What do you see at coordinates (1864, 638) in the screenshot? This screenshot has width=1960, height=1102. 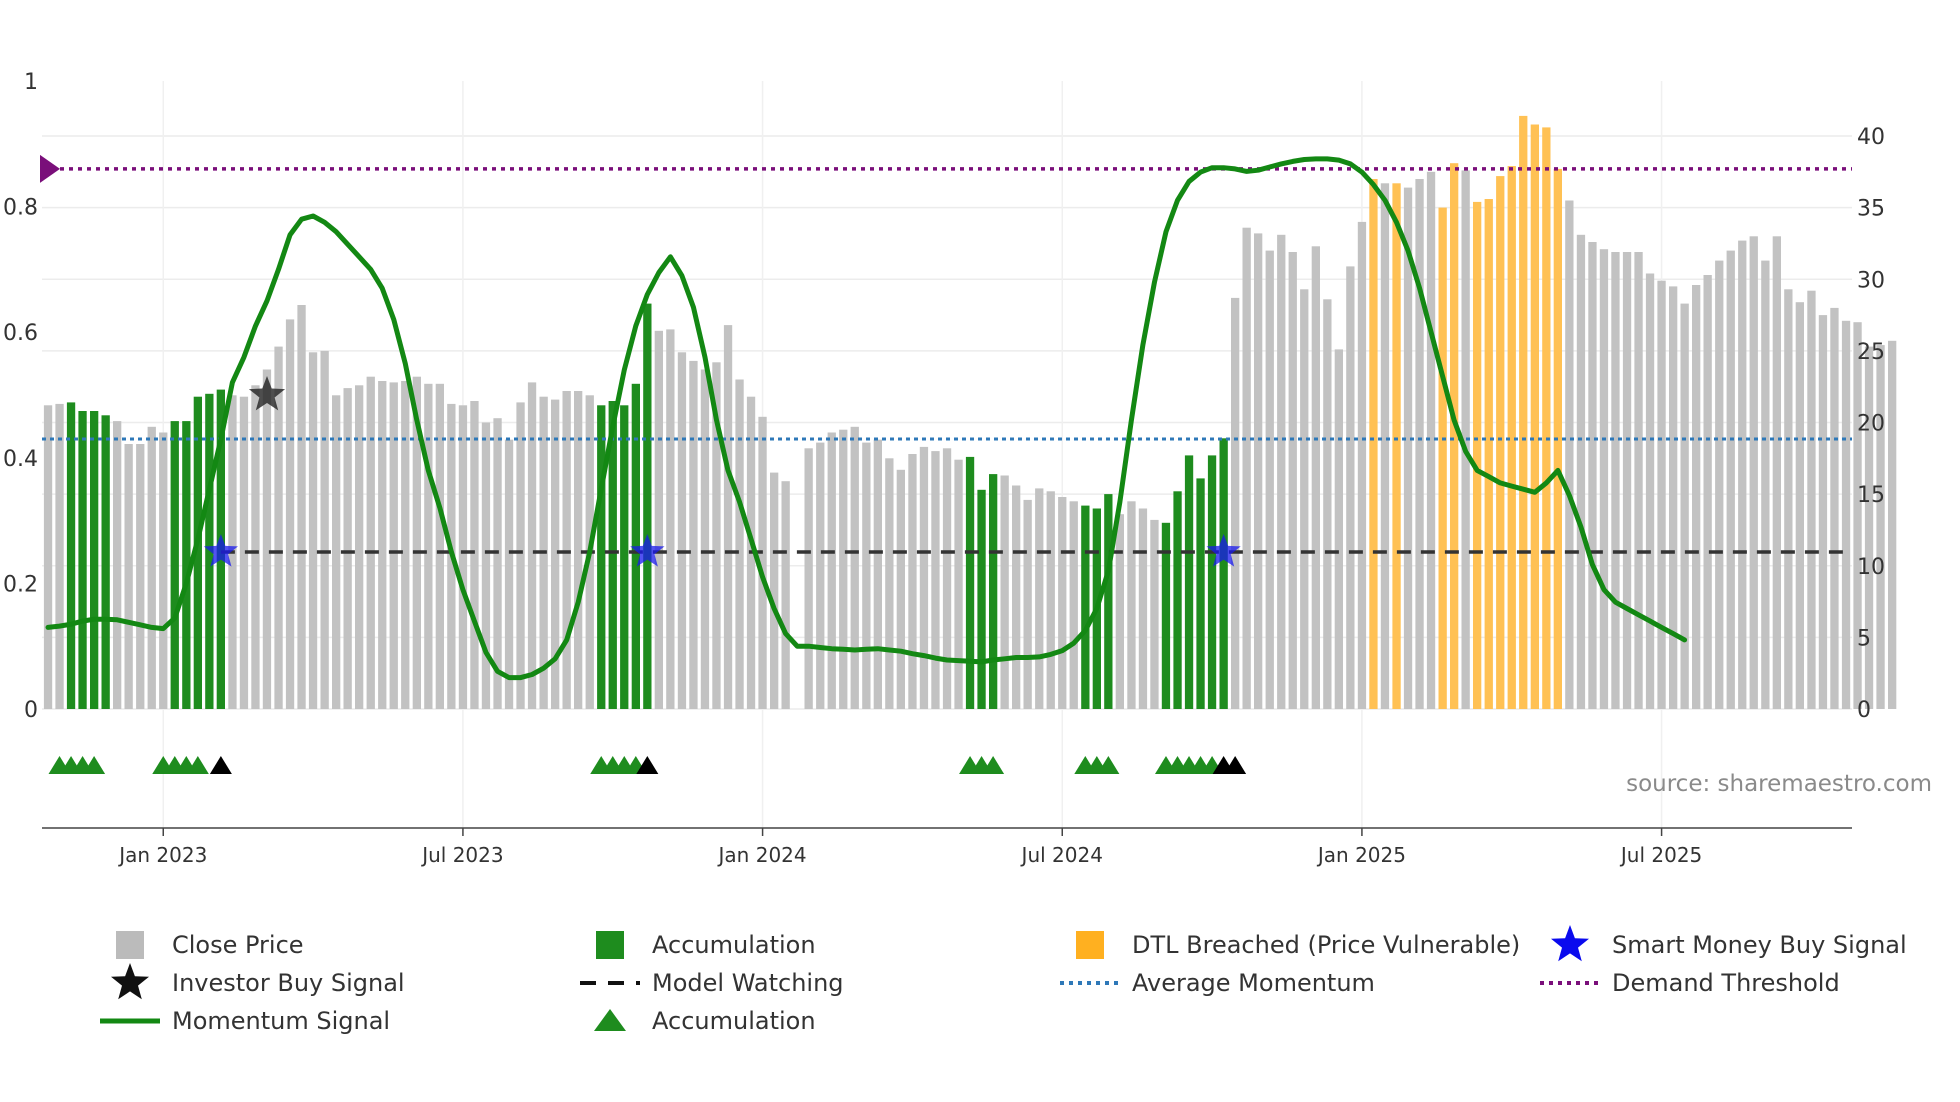 I see `y-right-tick-label: 5` at bounding box center [1864, 638].